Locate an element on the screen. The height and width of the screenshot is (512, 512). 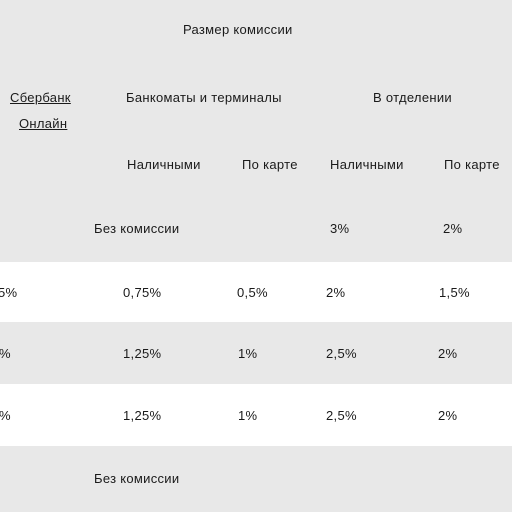
row1-online: 5% is located at coordinates (9, 292).